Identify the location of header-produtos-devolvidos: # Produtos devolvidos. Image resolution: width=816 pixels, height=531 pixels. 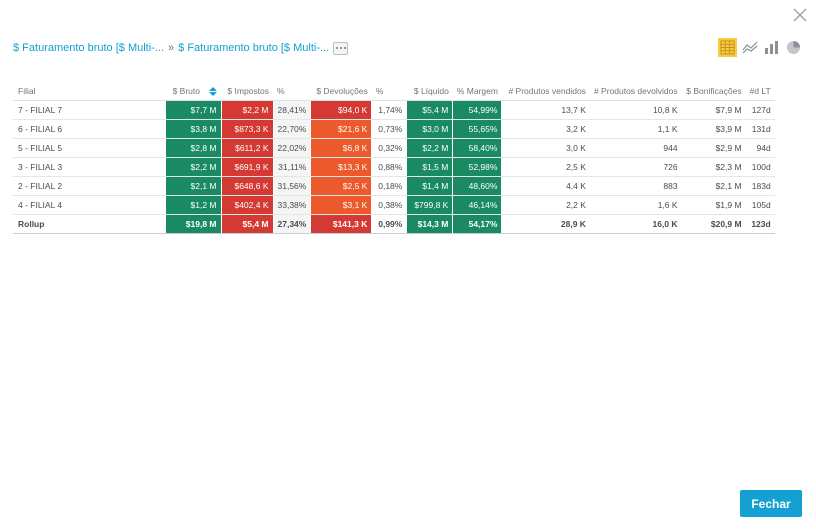
(635, 92).